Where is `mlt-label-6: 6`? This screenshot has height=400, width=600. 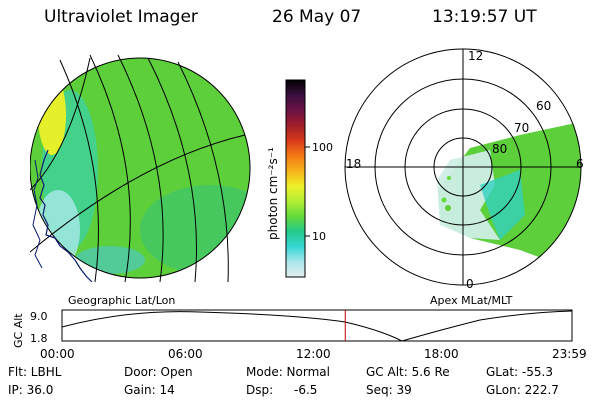 mlt-label-6: 6 is located at coordinates (580, 164).